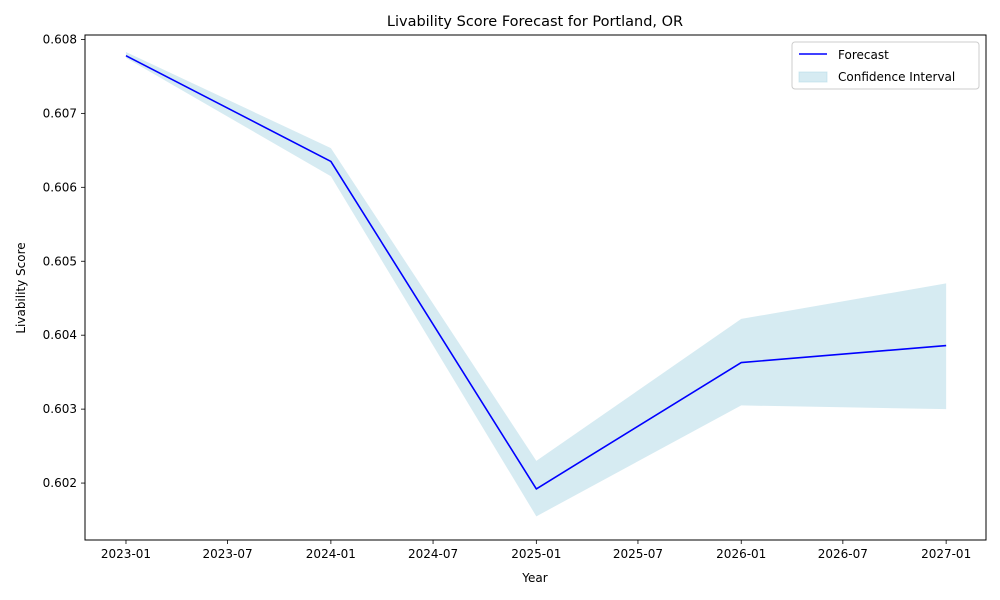 The height and width of the screenshot is (600, 1000). I want to click on x-axis-label: Year, so click(534, 578).